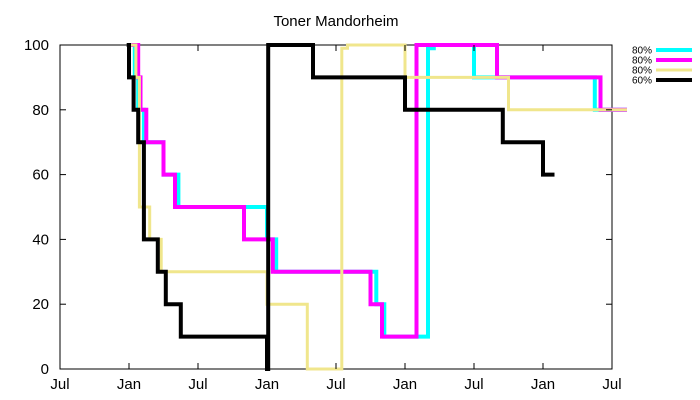  What do you see at coordinates (40, 175) in the screenshot?
I see `y-tick-label: 60` at bounding box center [40, 175].